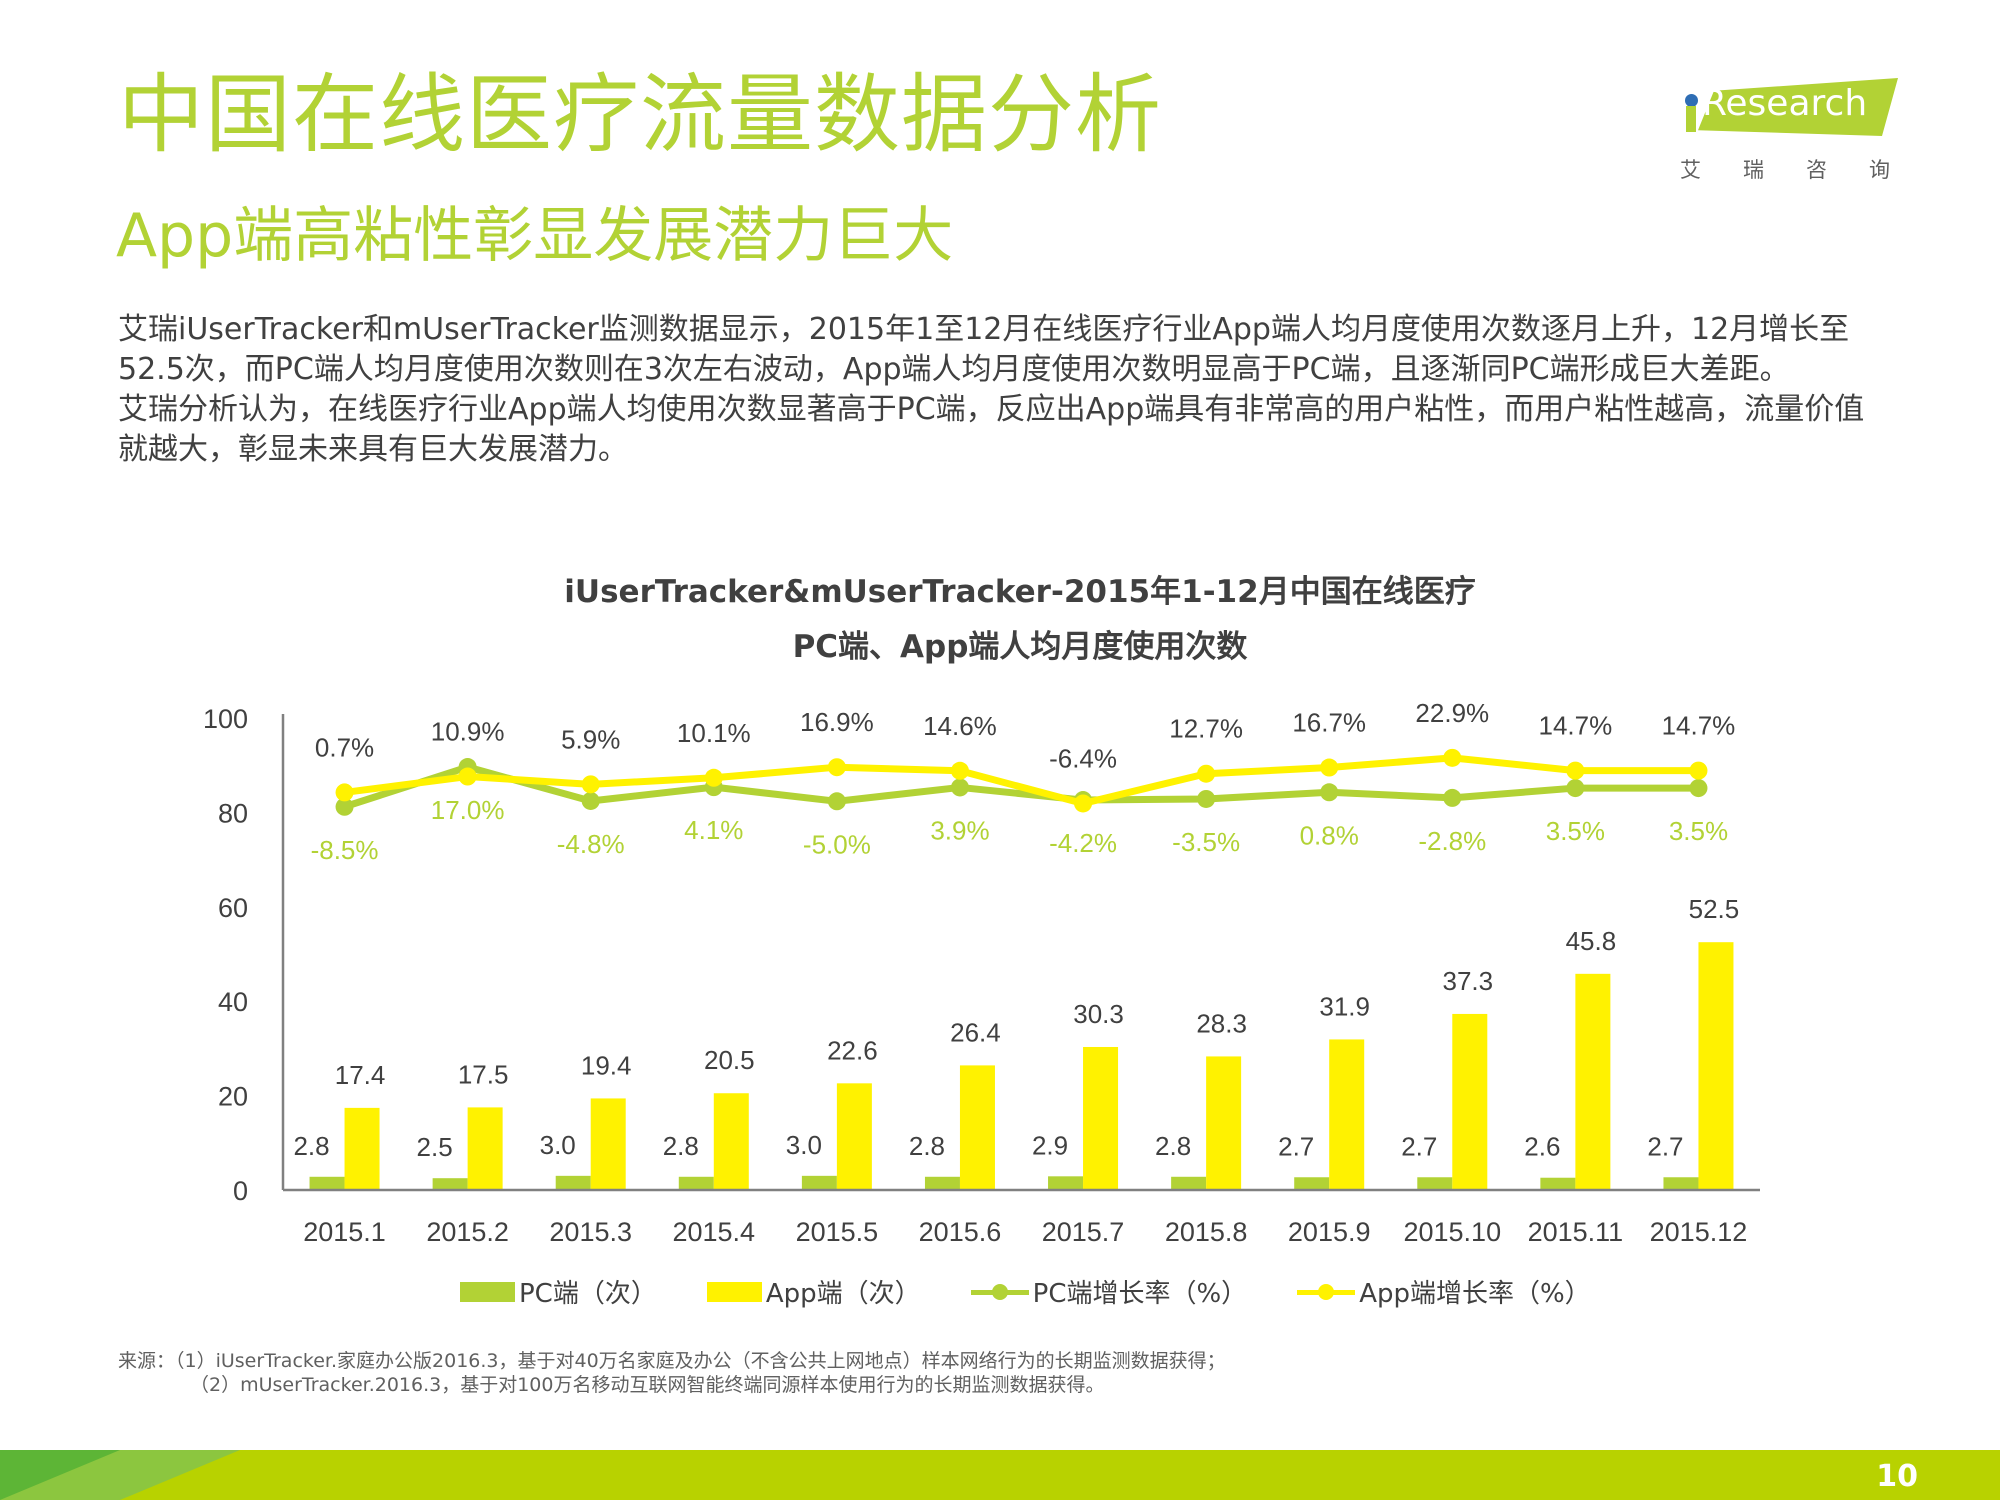 The height and width of the screenshot is (1500, 2000). I want to click on legend-label: App端增长率（%）, so click(1475, 1294).